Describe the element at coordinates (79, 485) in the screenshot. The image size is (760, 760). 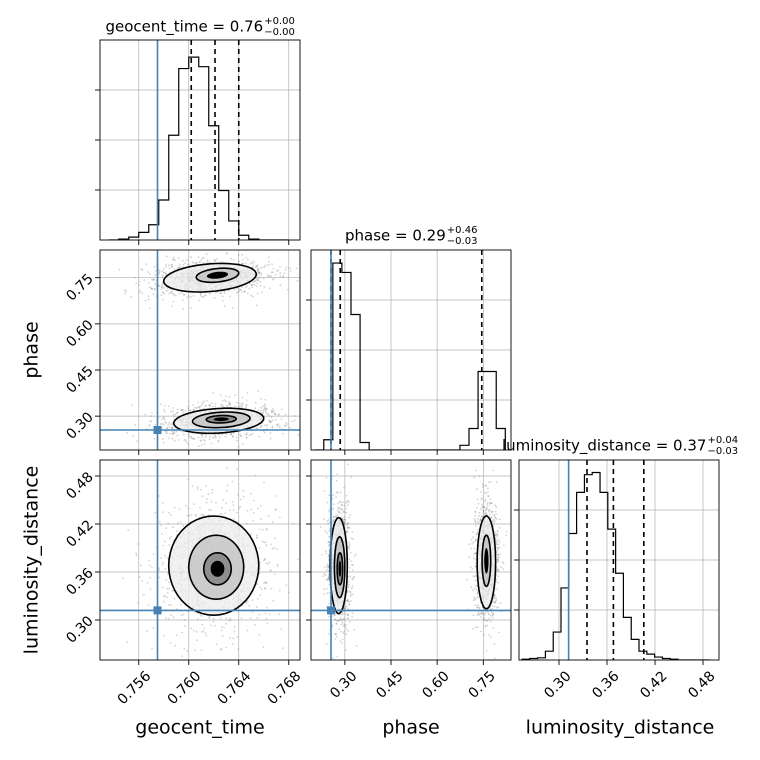
I see `y-tick-label: 0.48` at that location.